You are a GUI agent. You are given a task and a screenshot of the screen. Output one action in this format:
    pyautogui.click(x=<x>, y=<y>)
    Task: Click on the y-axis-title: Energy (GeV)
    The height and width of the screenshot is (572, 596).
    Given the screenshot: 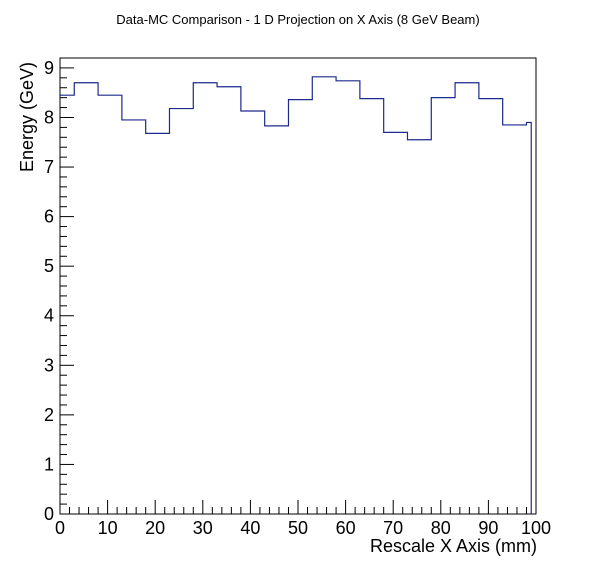 What is the action you would take?
    pyautogui.click(x=27, y=117)
    